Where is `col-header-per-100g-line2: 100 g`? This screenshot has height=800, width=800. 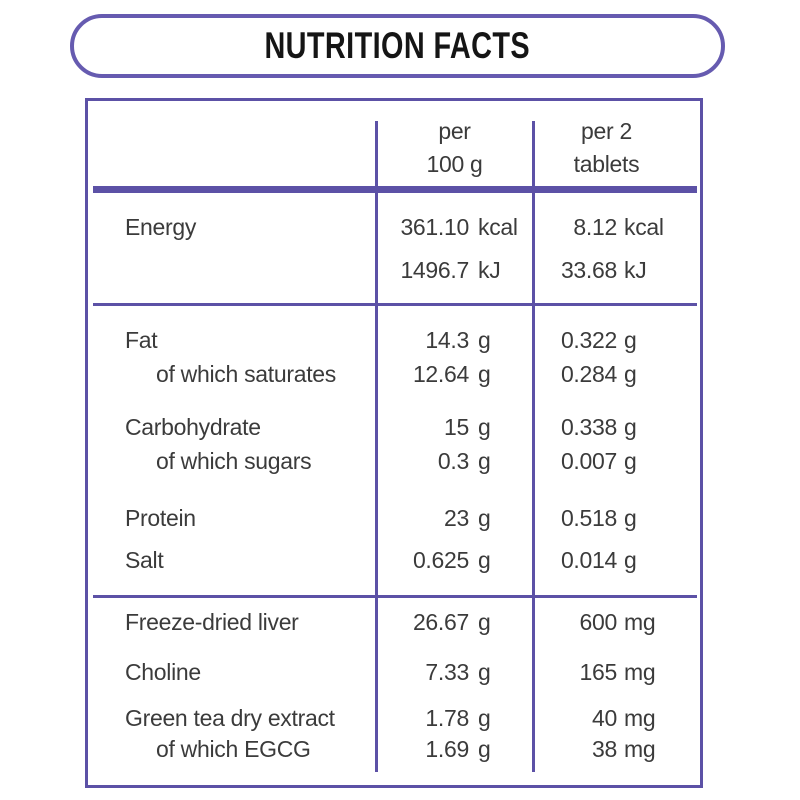 col-header-per-100g-line2: 100 g is located at coordinates (454, 164).